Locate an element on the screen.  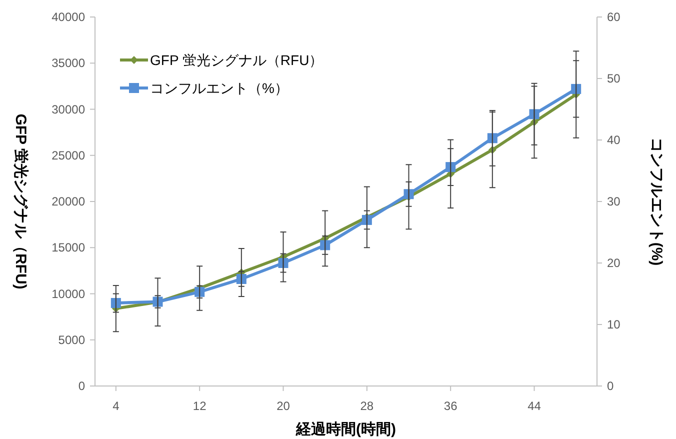
x-axis-title: 経過時間(時間) is located at coordinates (345, 429).